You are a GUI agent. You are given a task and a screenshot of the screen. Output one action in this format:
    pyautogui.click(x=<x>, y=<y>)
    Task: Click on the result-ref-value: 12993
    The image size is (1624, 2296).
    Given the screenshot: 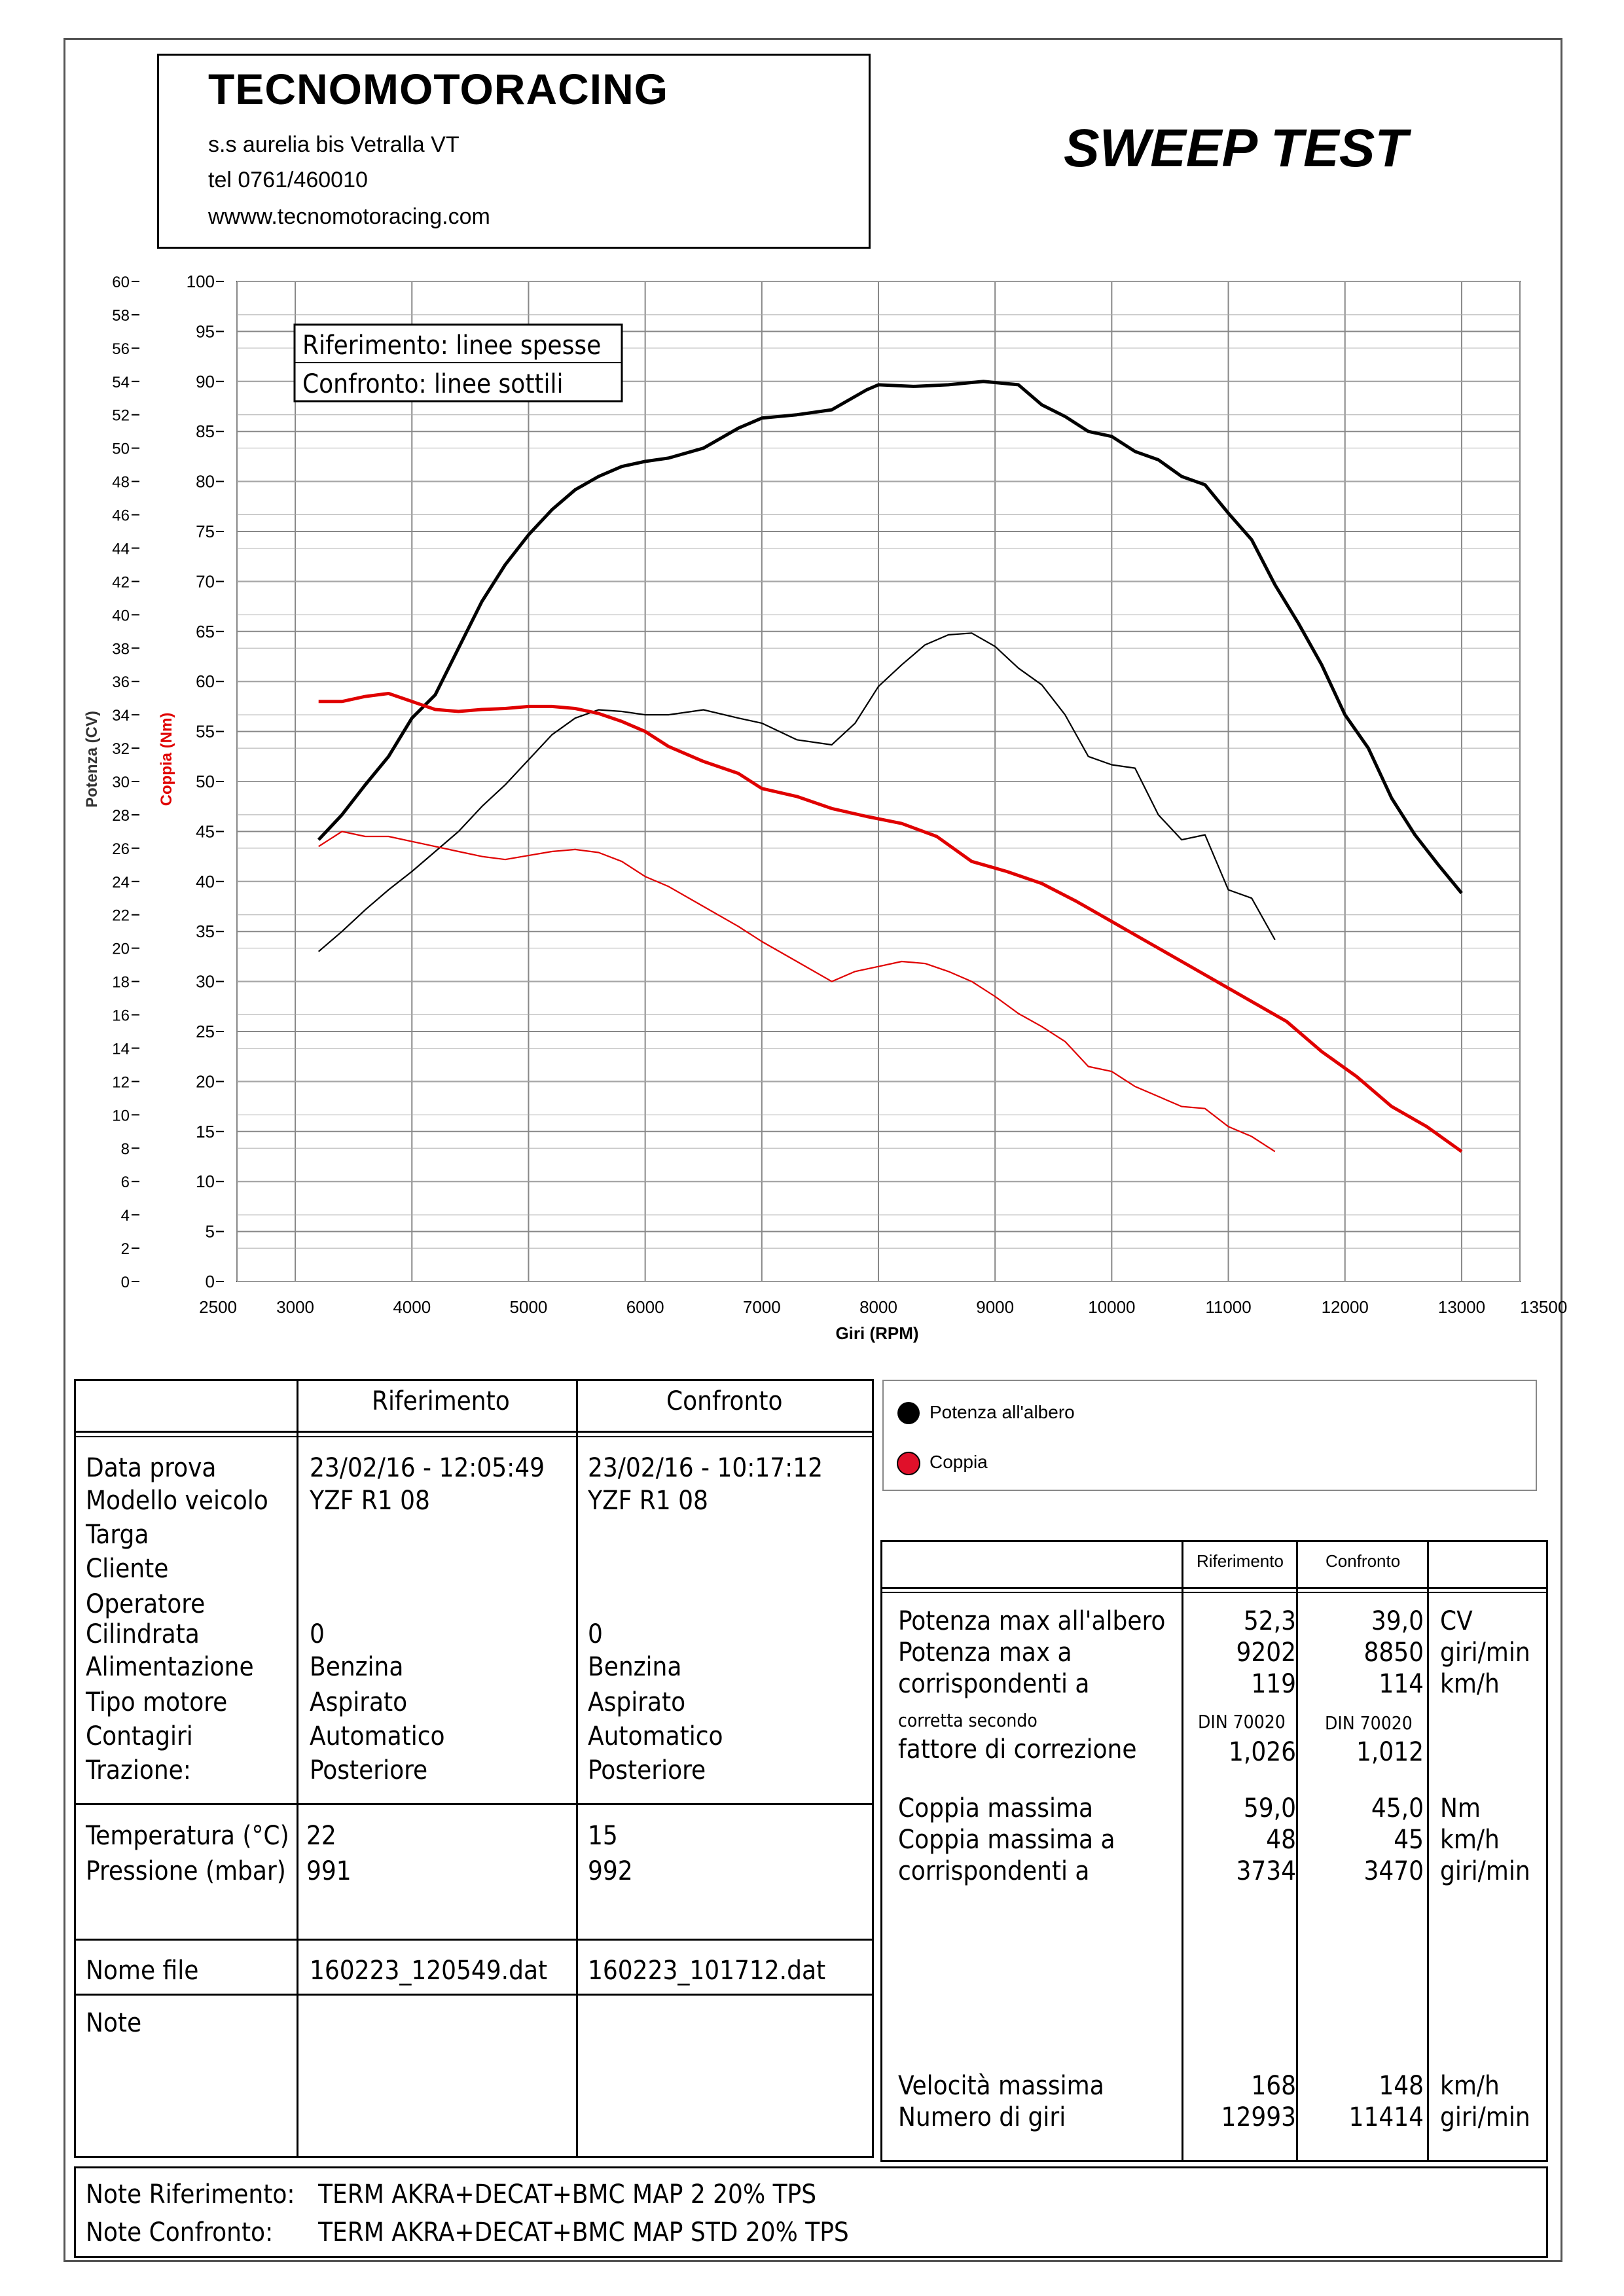 What is the action you would take?
    pyautogui.click(x=1258, y=2117)
    